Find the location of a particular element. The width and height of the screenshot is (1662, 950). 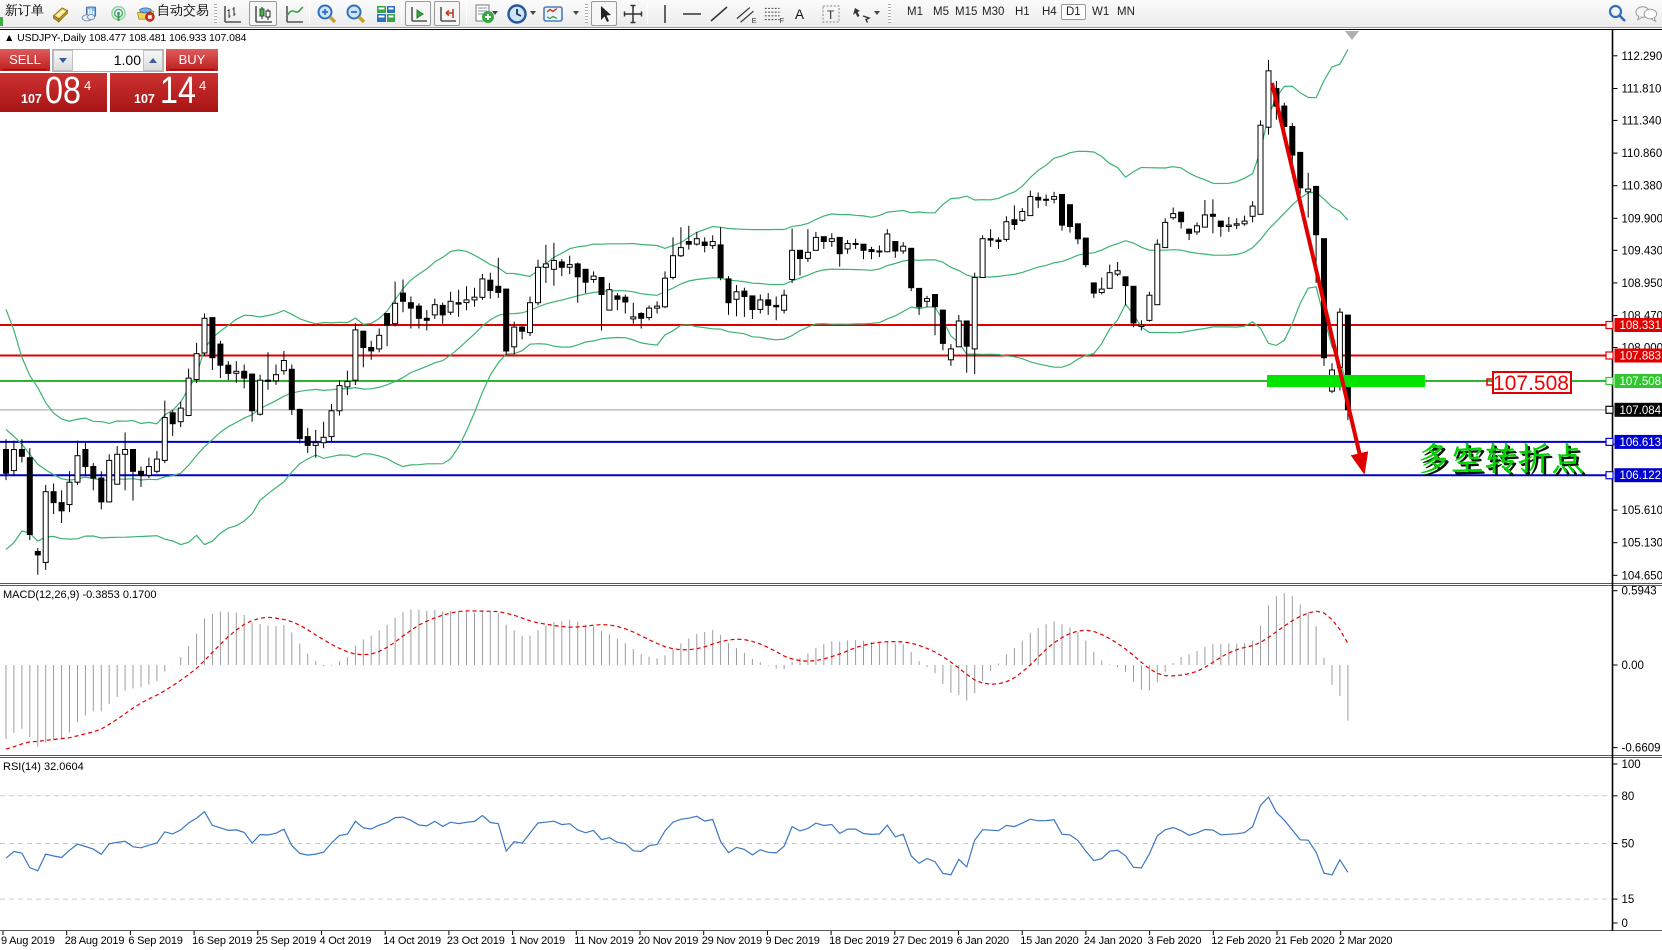

svg-text: 12 Feb 2020 is located at coordinates (1241, 941).